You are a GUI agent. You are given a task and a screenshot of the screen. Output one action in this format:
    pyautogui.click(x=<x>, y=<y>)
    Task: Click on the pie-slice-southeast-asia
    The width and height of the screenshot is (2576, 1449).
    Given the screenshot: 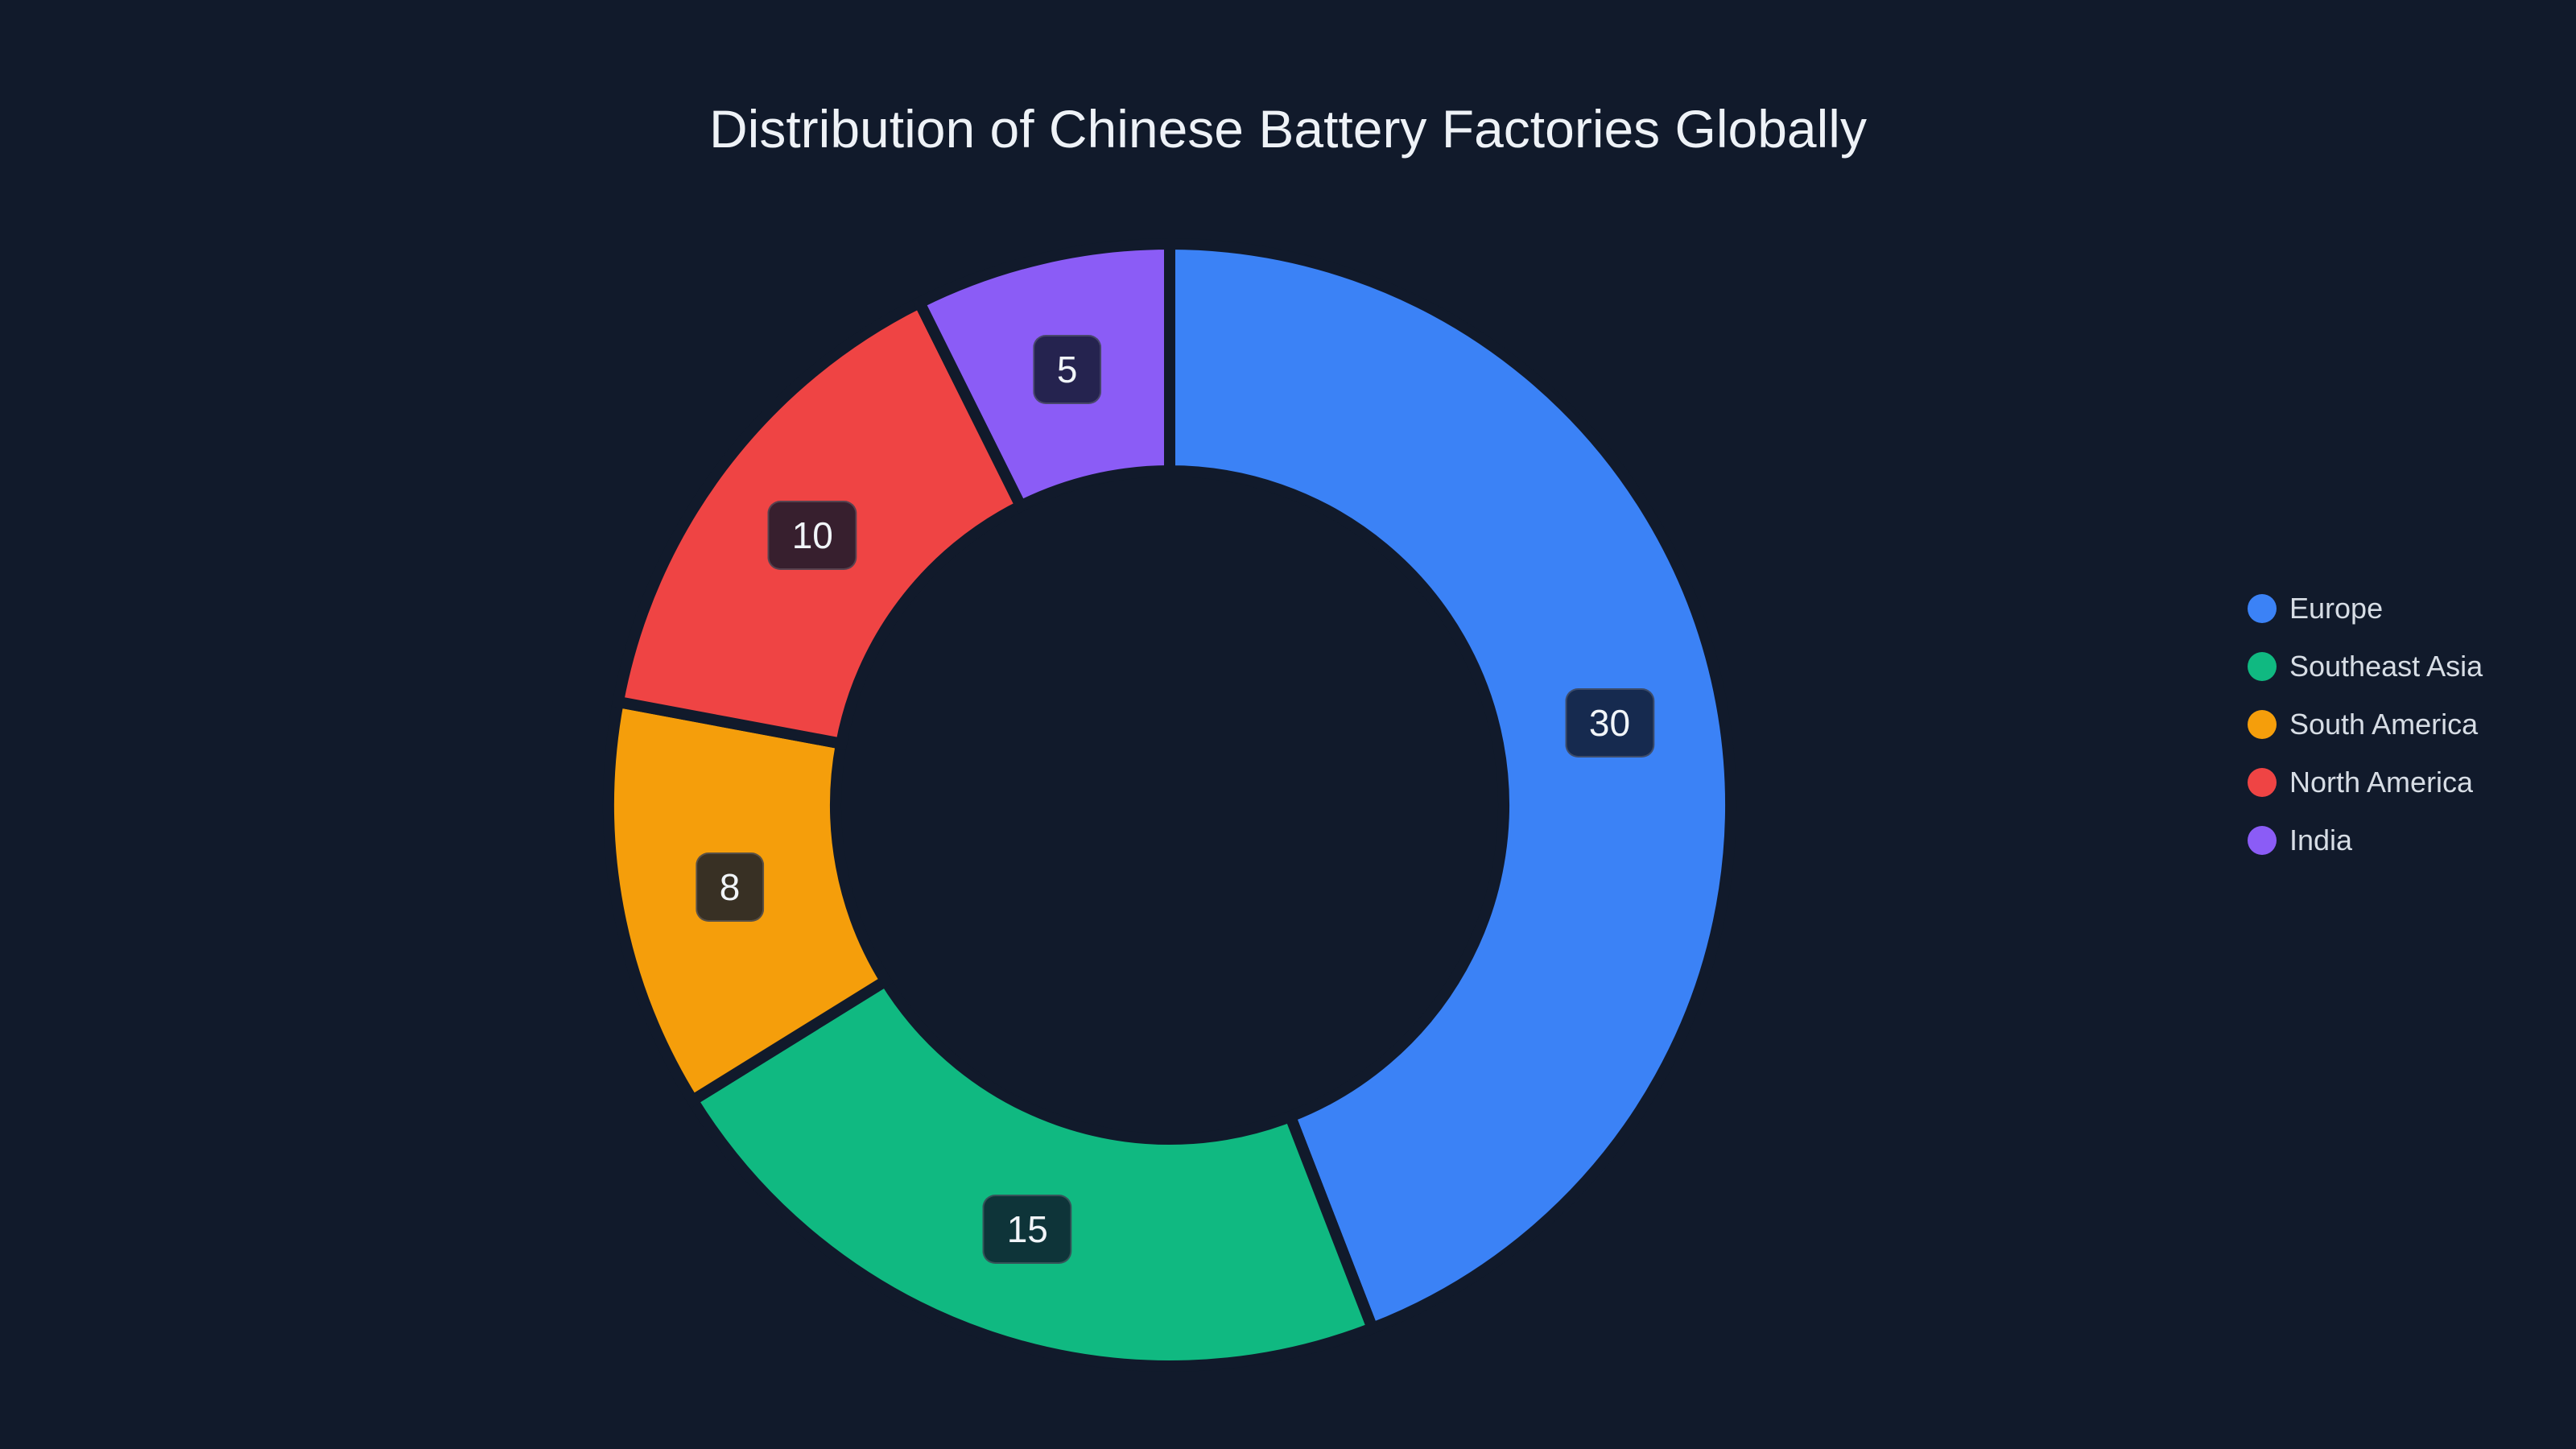 What is the action you would take?
    pyautogui.click(x=1032, y=1172)
    